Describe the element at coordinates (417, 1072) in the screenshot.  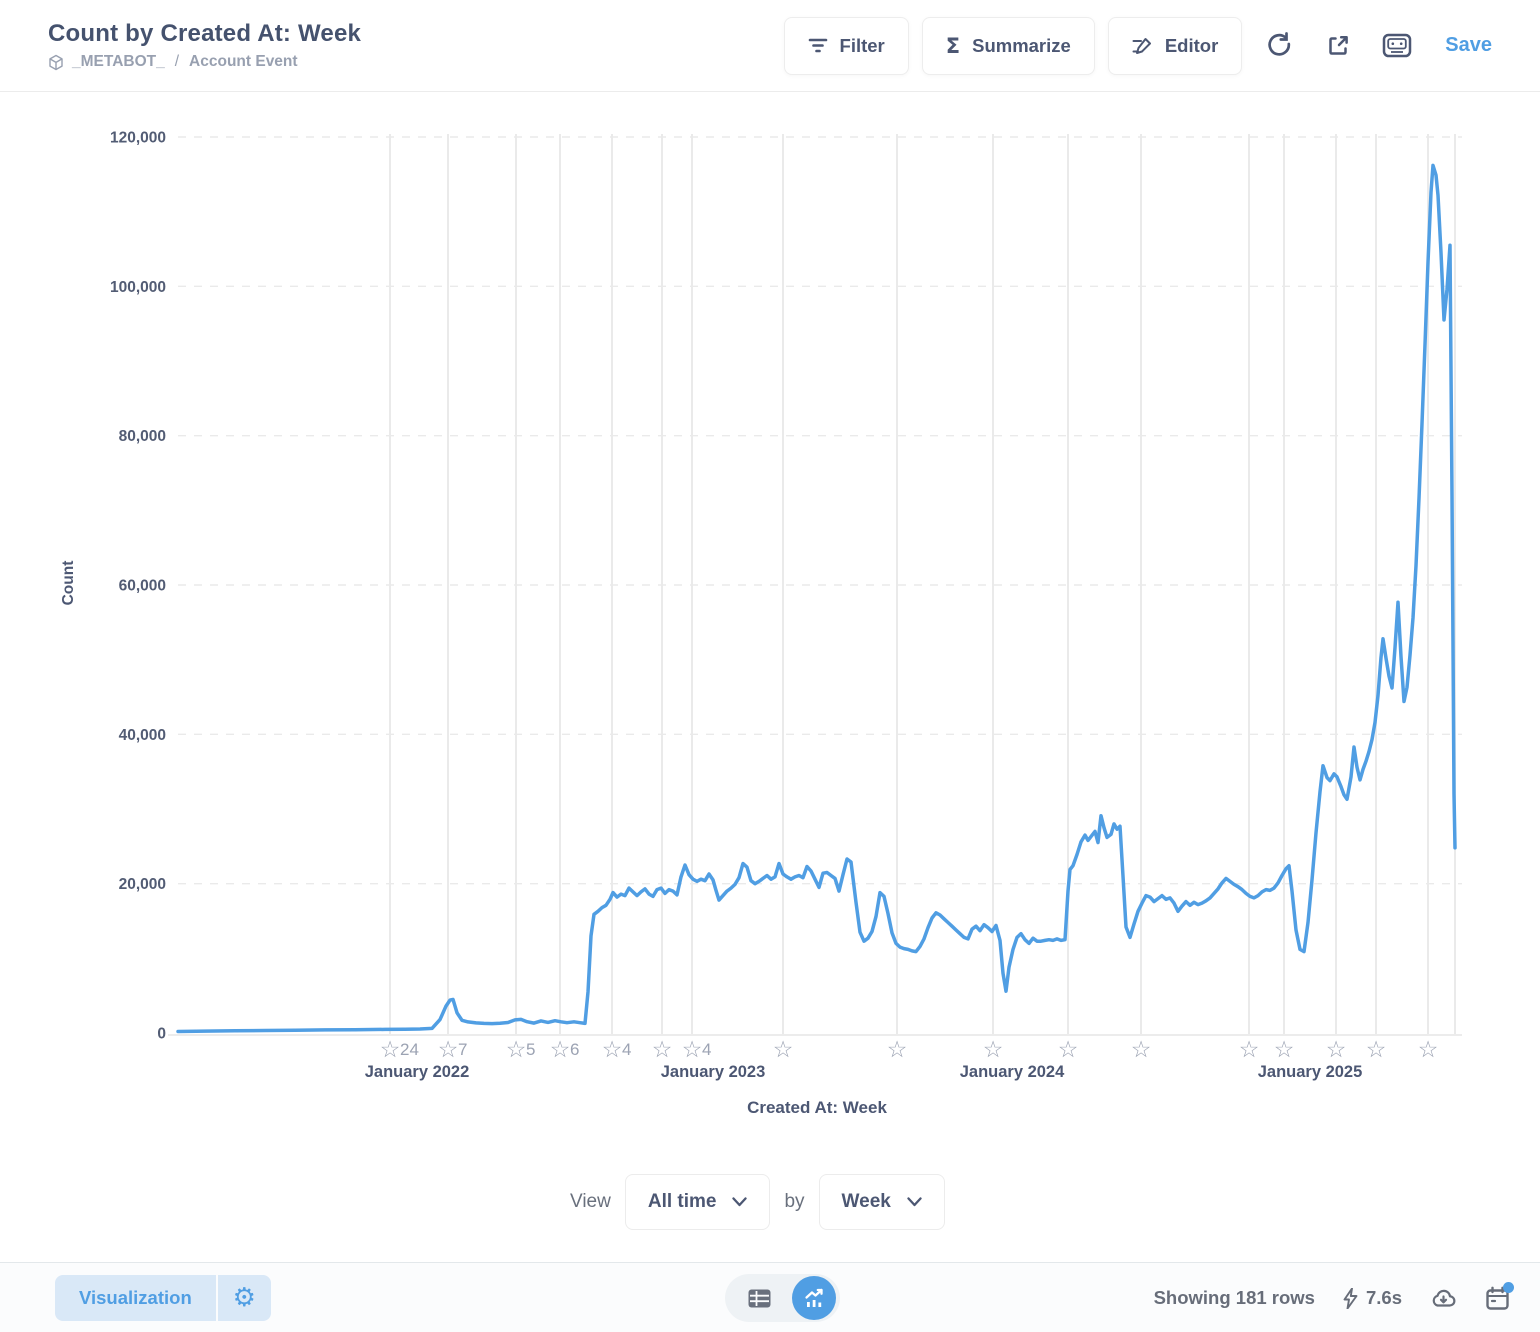
I see `x-axis-month-label: January 2022` at that location.